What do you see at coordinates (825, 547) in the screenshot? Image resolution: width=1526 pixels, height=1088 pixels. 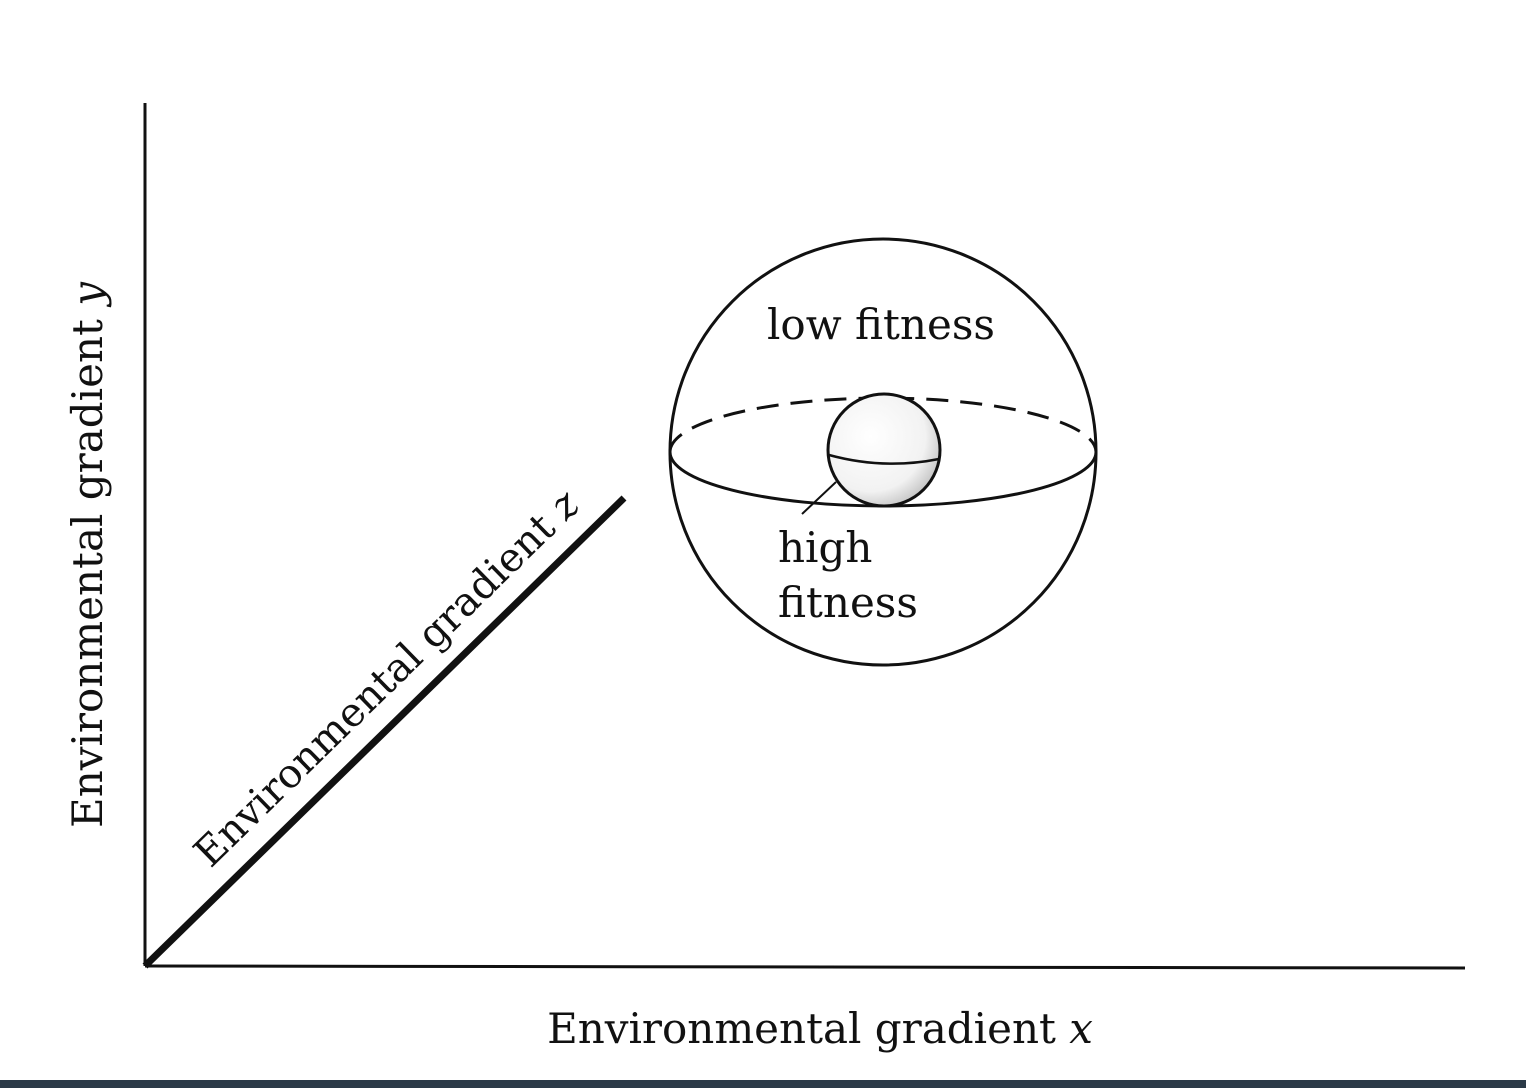 I see `high-fitness-label-line1: high` at bounding box center [825, 547].